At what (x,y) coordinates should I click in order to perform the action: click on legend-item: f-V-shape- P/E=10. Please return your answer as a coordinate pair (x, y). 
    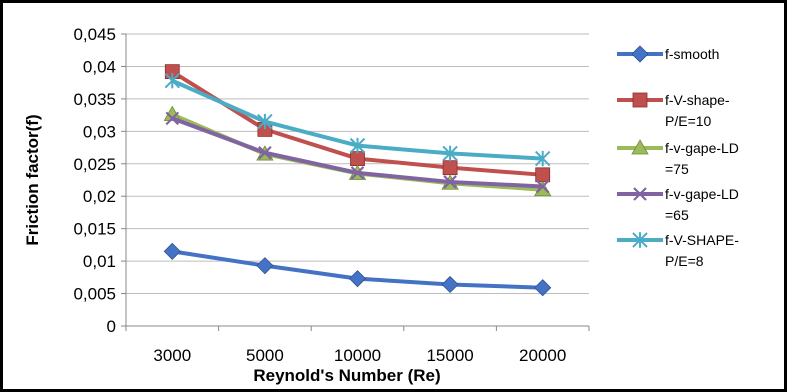
    Looking at the image, I should click on (673, 110).